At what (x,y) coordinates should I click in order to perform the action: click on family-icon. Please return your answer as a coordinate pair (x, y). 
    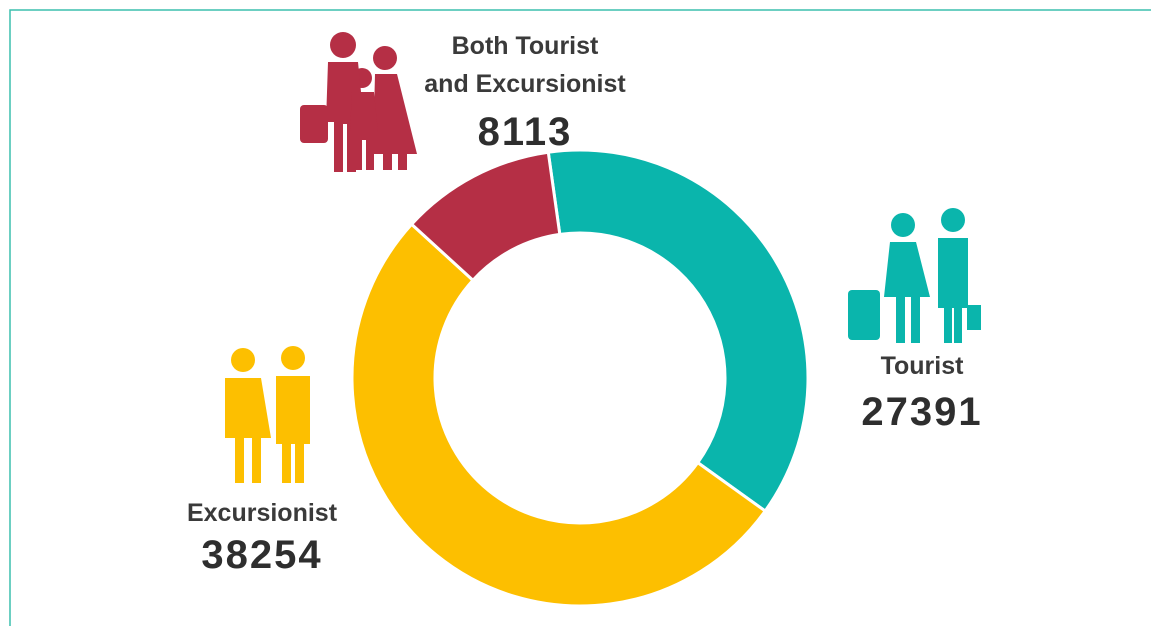
    Looking at the image, I should click on (358, 102).